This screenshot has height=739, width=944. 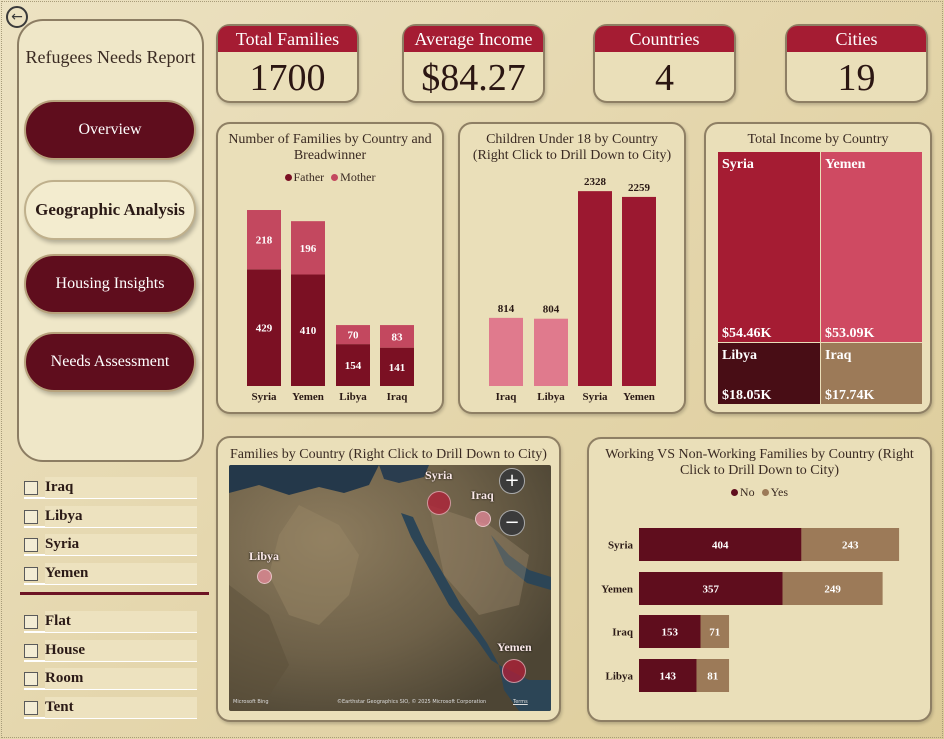 What do you see at coordinates (397, 368) in the screenshot?
I see `data-label-father: 141` at bounding box center [397, 368].